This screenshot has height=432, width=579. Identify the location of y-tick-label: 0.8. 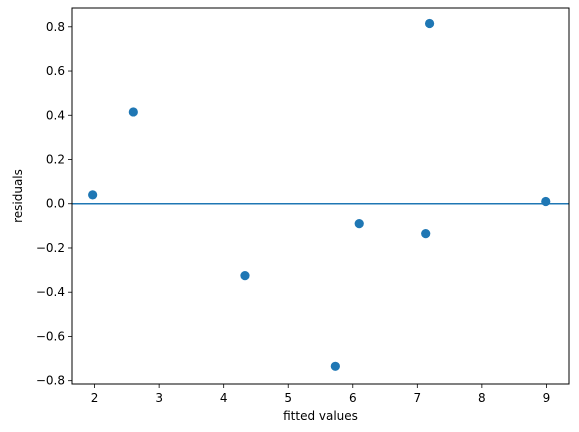
(55, 27).